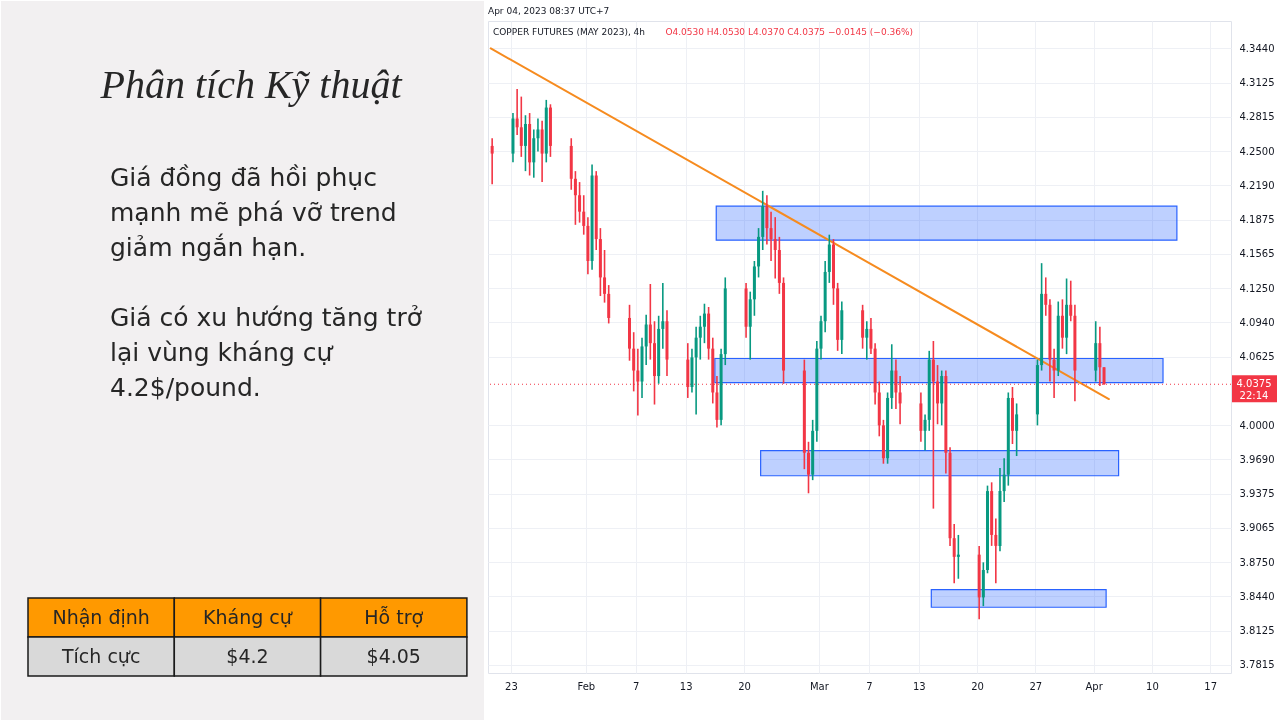  I want to click on y-tick-label: 4.1875, so click(1257, 220).